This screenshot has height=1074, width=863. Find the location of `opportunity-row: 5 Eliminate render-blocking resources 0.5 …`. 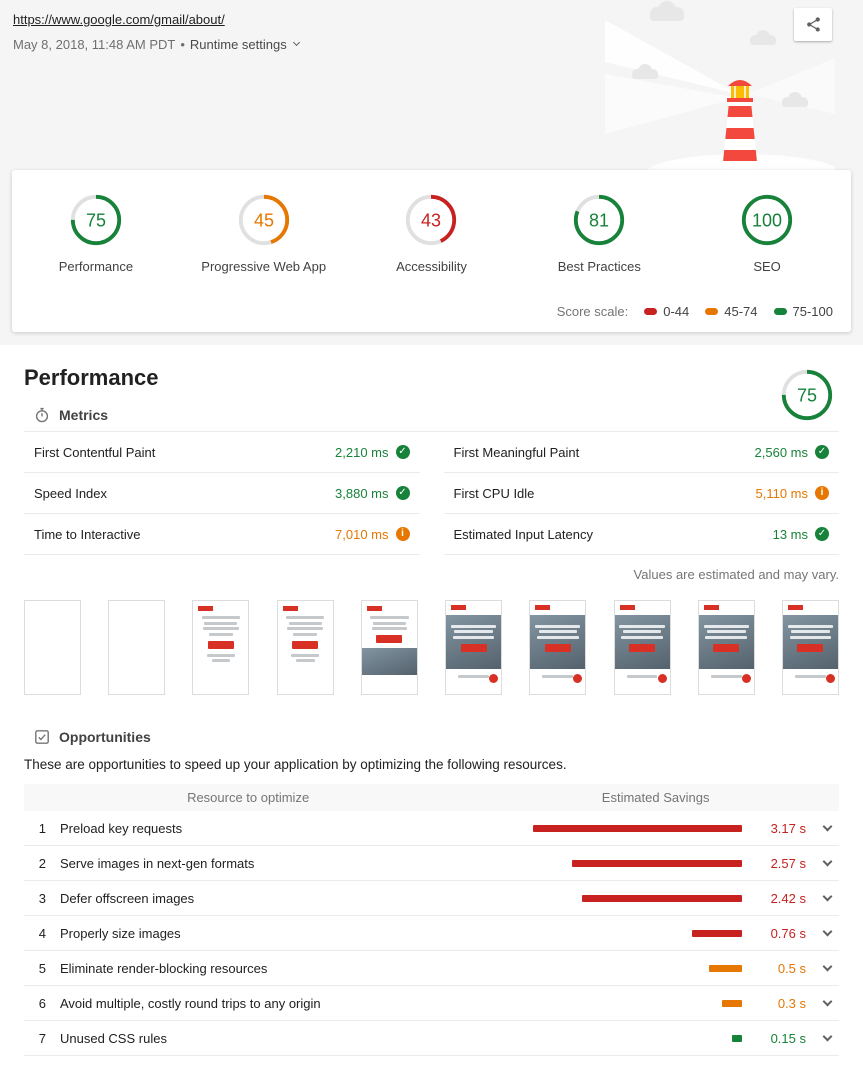

opportunity-row: 5 Eliminate render-blocking resources 0.5 … is located at coordinates (431, 968).